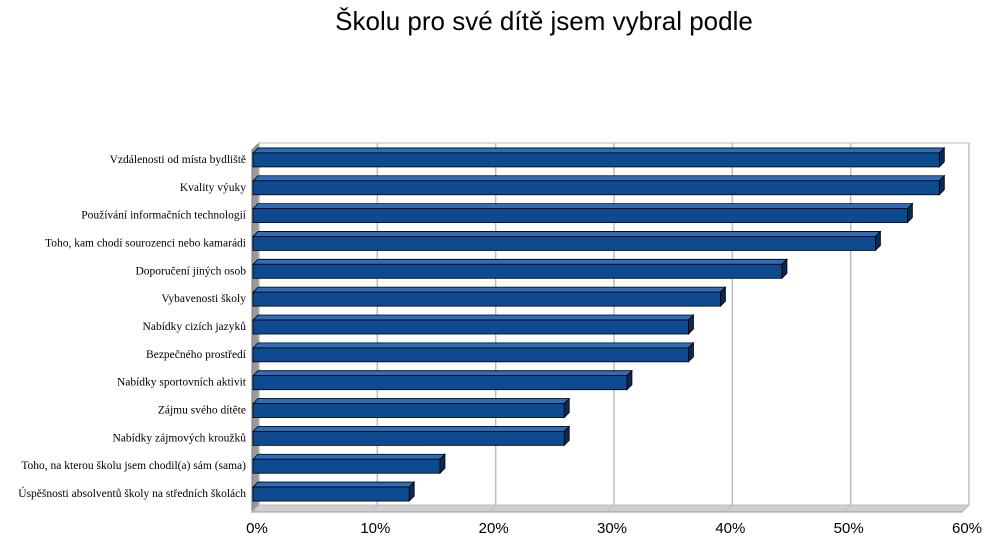 This screenshot has width=1000, height=545. Describe the element at coordinates (730, 528) in the screenshot. I see `x-tick-label: 40%` at that location.